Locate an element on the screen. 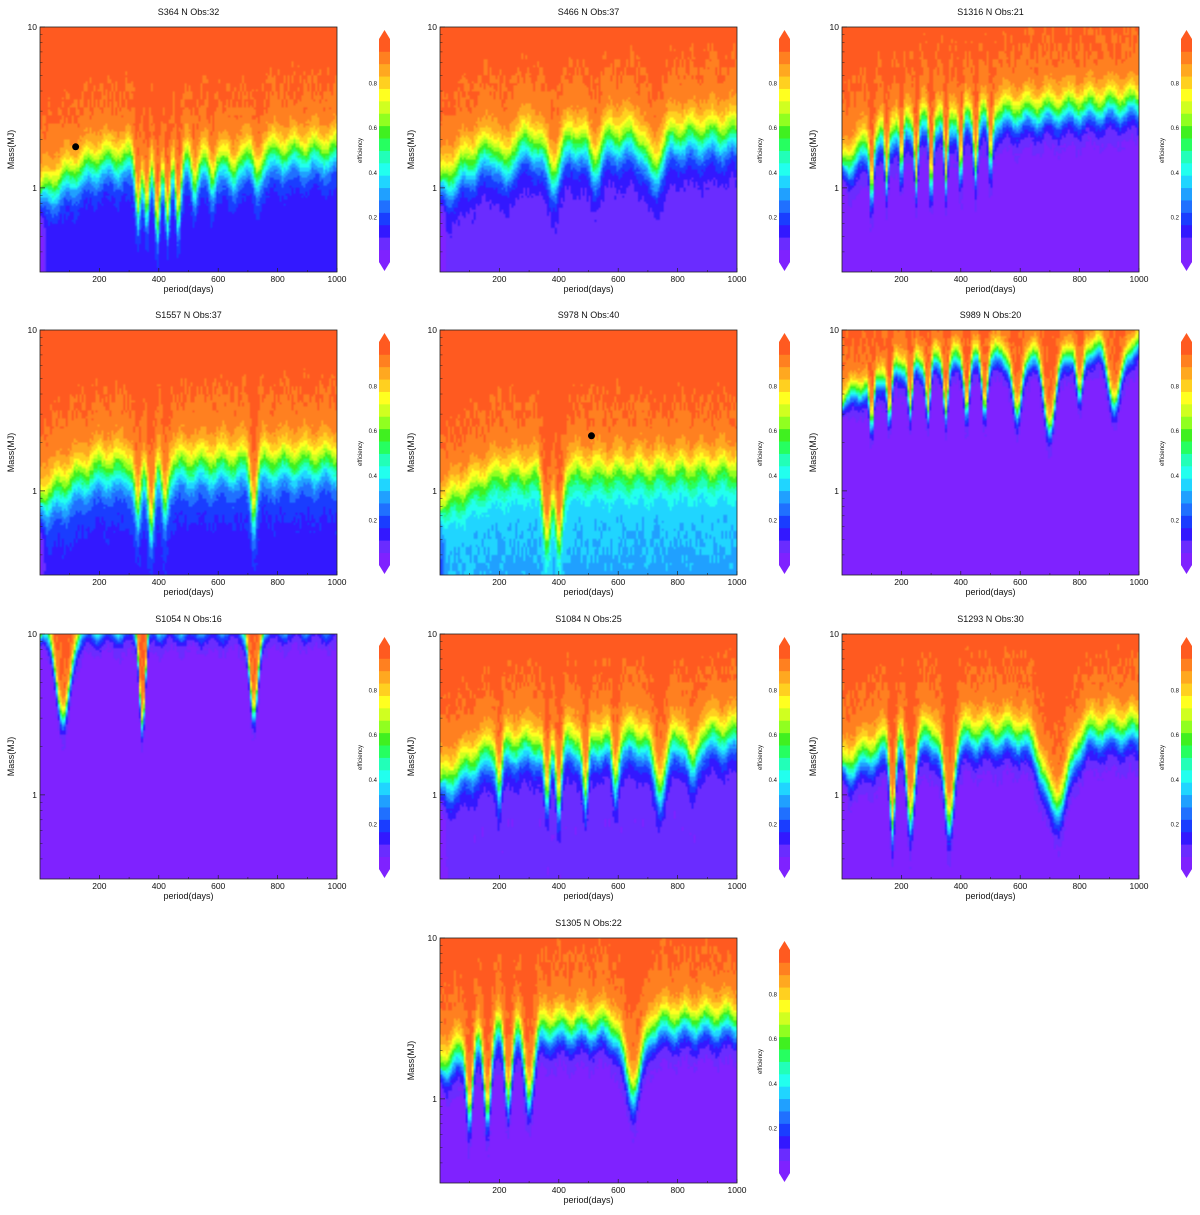 The height and width of the screenshot is (1215, 1200). colorbar-tick-label: 0.4 is located at coordinates (373, 174).